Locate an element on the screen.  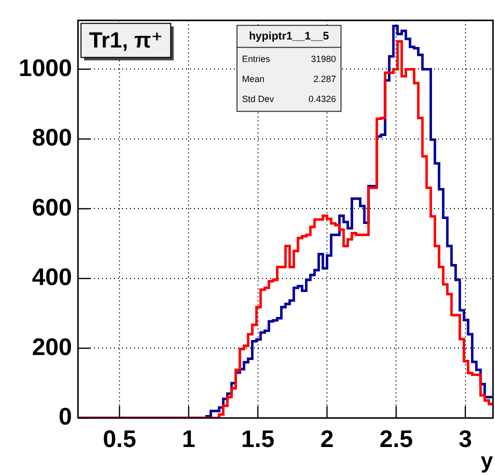
annotation: hypiptr1__1__5 is located at coordinates (289, 36).